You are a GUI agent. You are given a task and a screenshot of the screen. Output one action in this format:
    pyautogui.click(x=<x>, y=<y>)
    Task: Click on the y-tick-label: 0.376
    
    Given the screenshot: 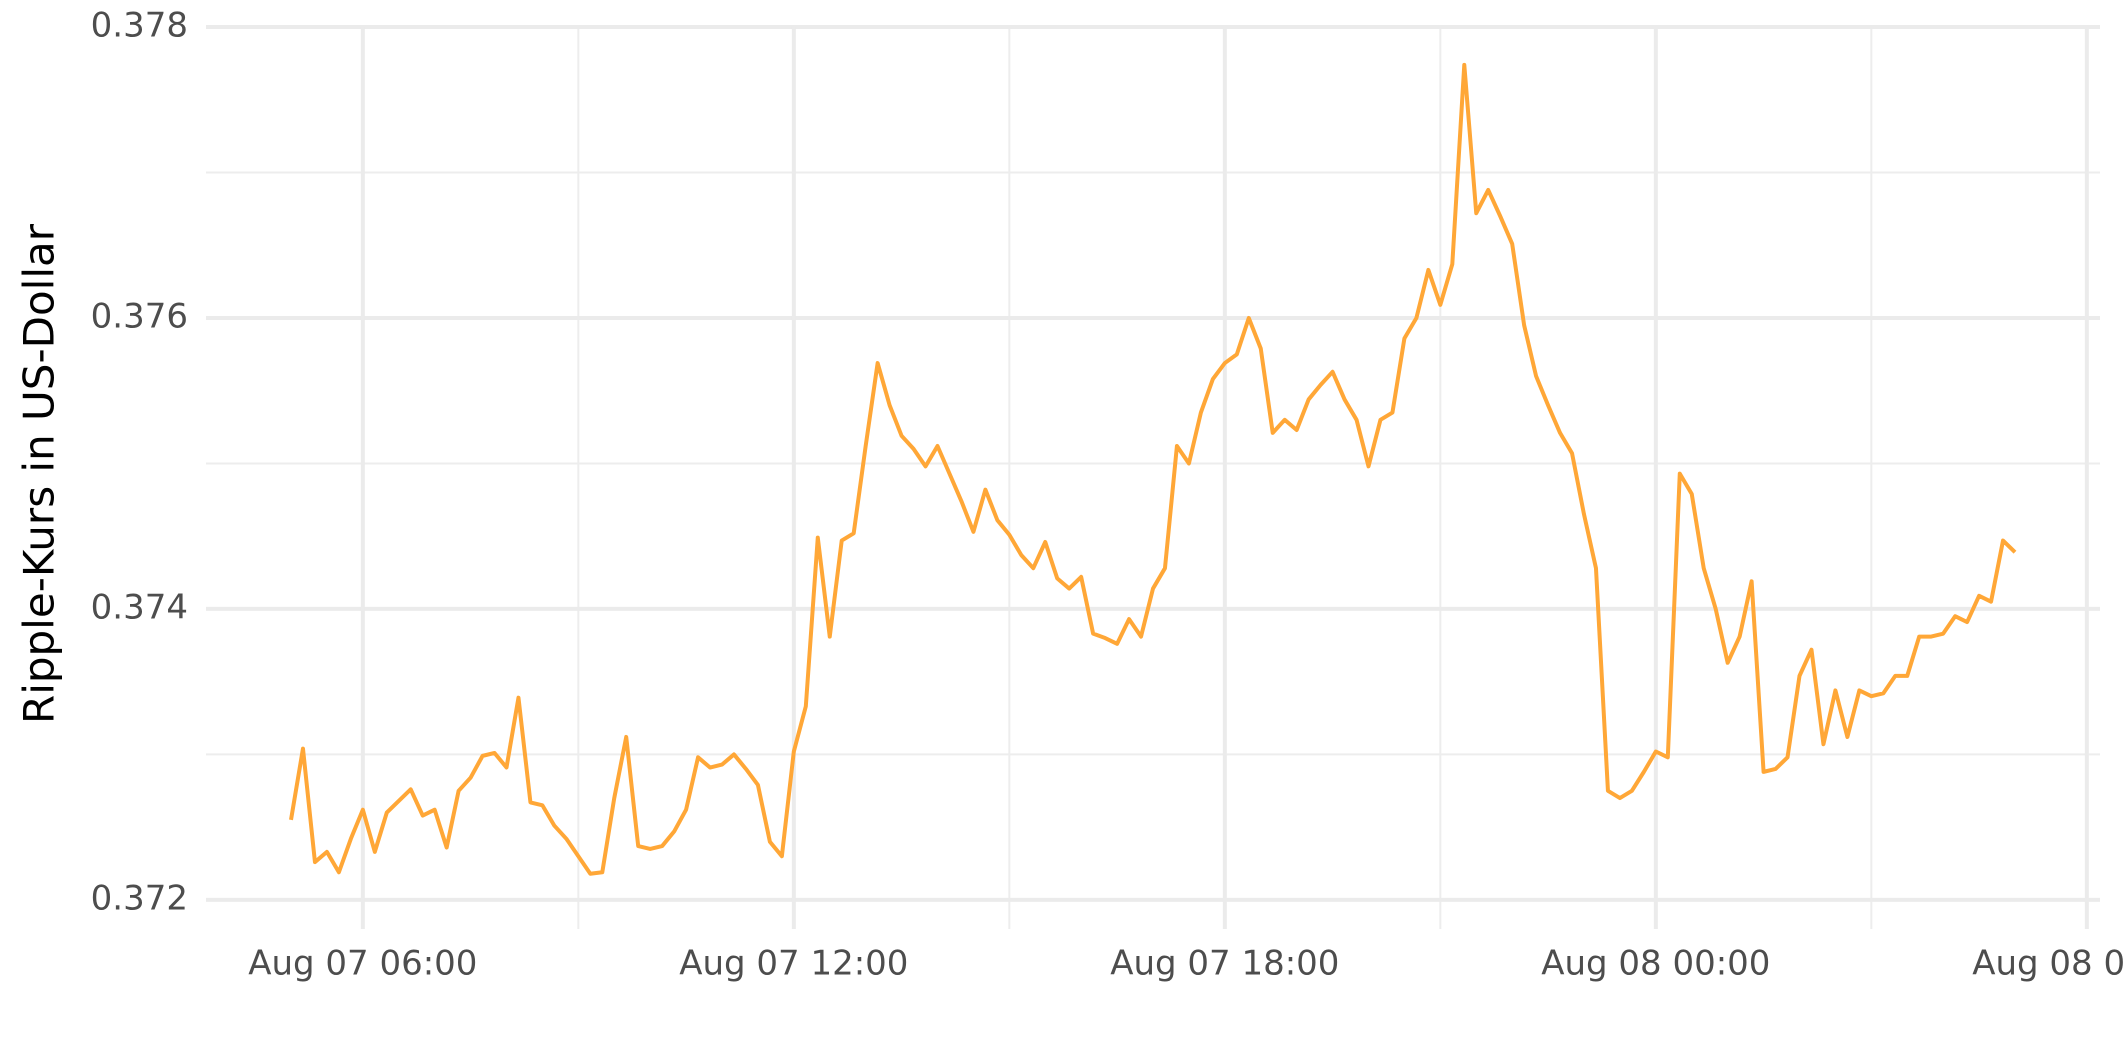 What is the action you would take?
    pyautogui.click(x=139, y=316)
    